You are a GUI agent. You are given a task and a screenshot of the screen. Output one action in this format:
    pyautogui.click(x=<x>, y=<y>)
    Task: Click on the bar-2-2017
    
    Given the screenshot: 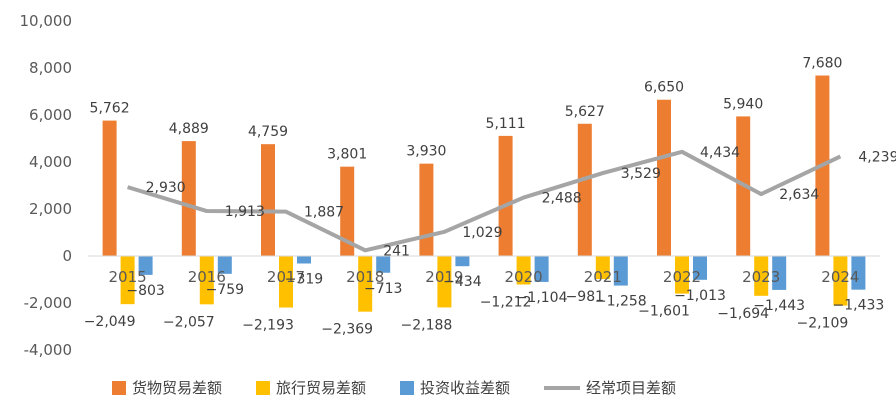 What is the action you would take?
    pyautogui.click(x=304, y=260)
    